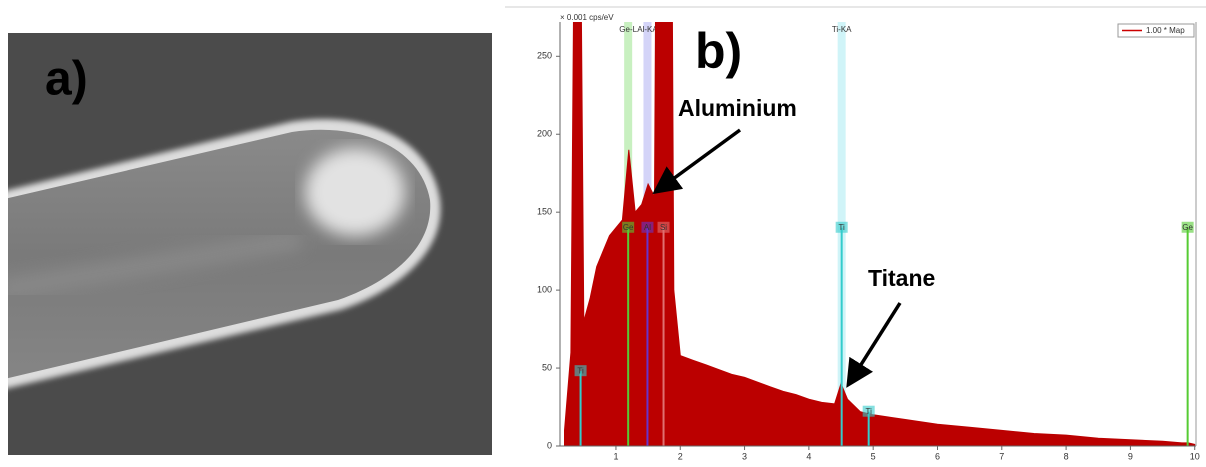 The height and width of the screenshot is (467, 1206). What do you see at coordinates (544, 289) in the screenshot?
I see `y-tick-label: 100` at bounding box center [544, 289].